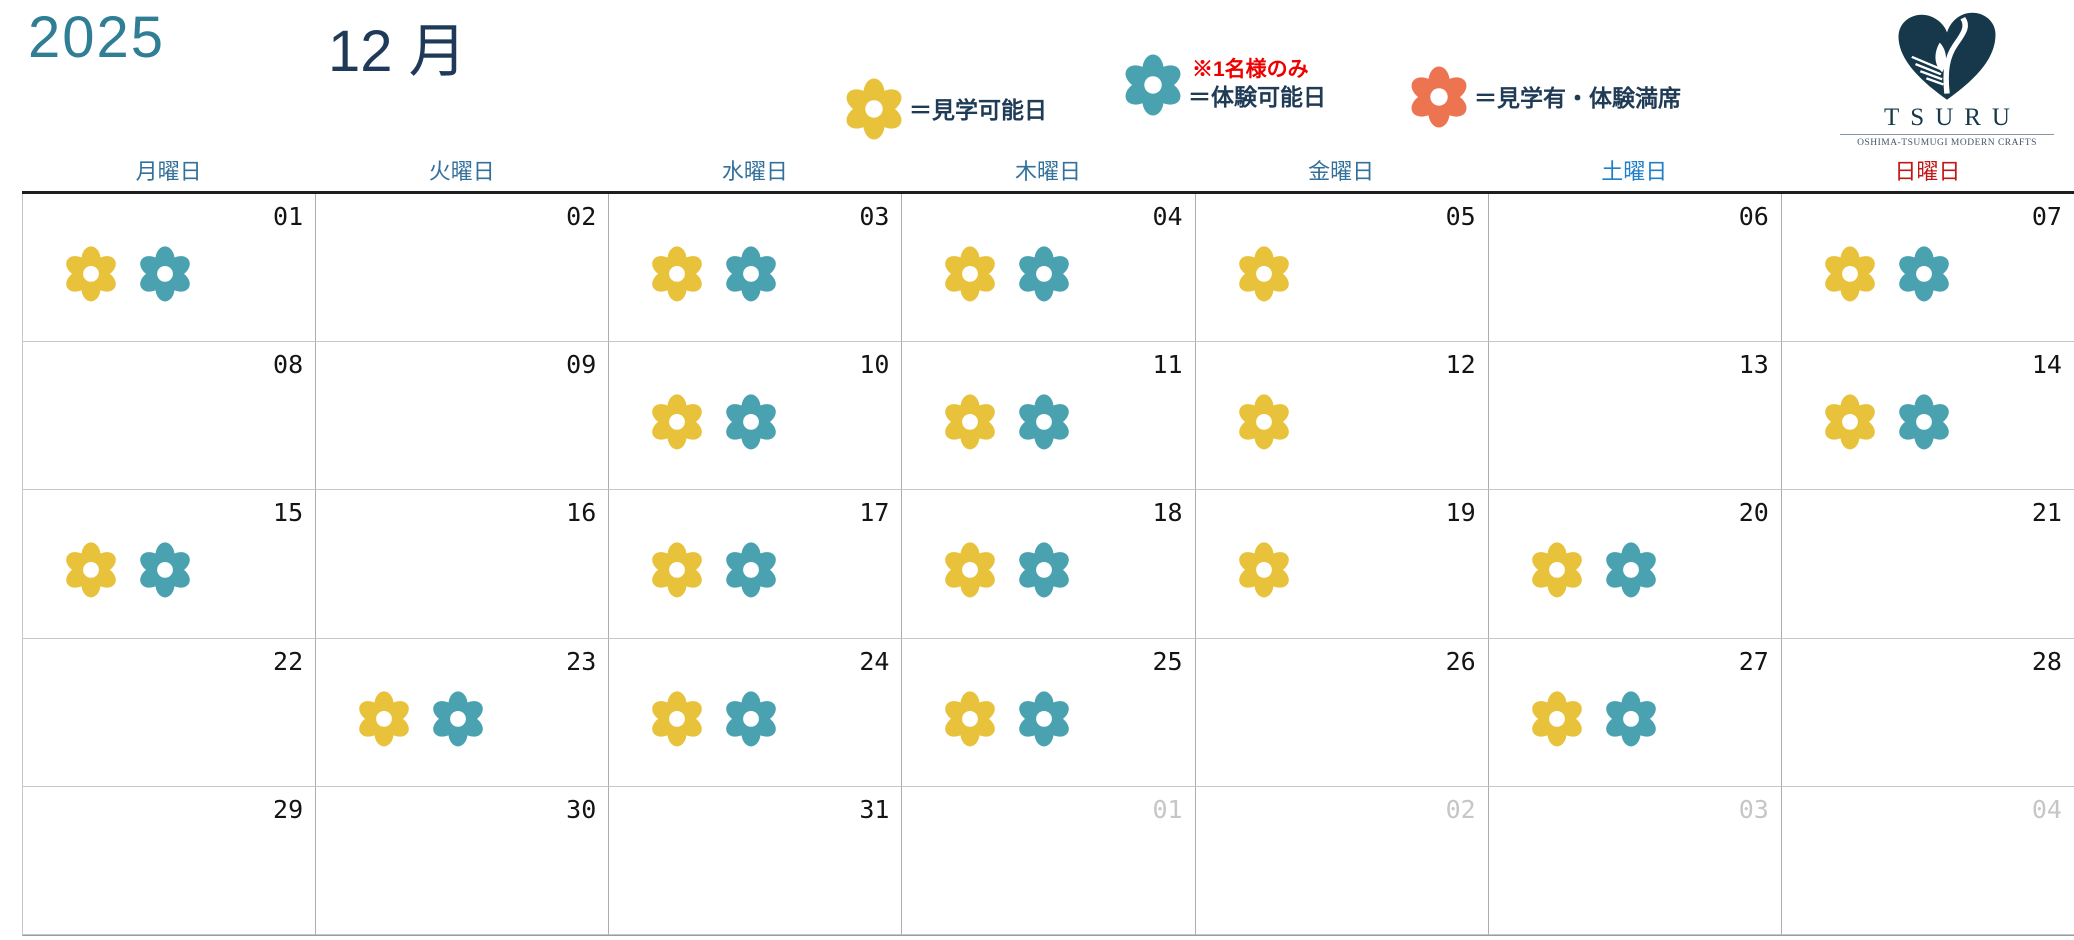 The width and height of the screenshot is (2074, 940). I want to click on calendar-cell-14: 14, so click(1927, 416).